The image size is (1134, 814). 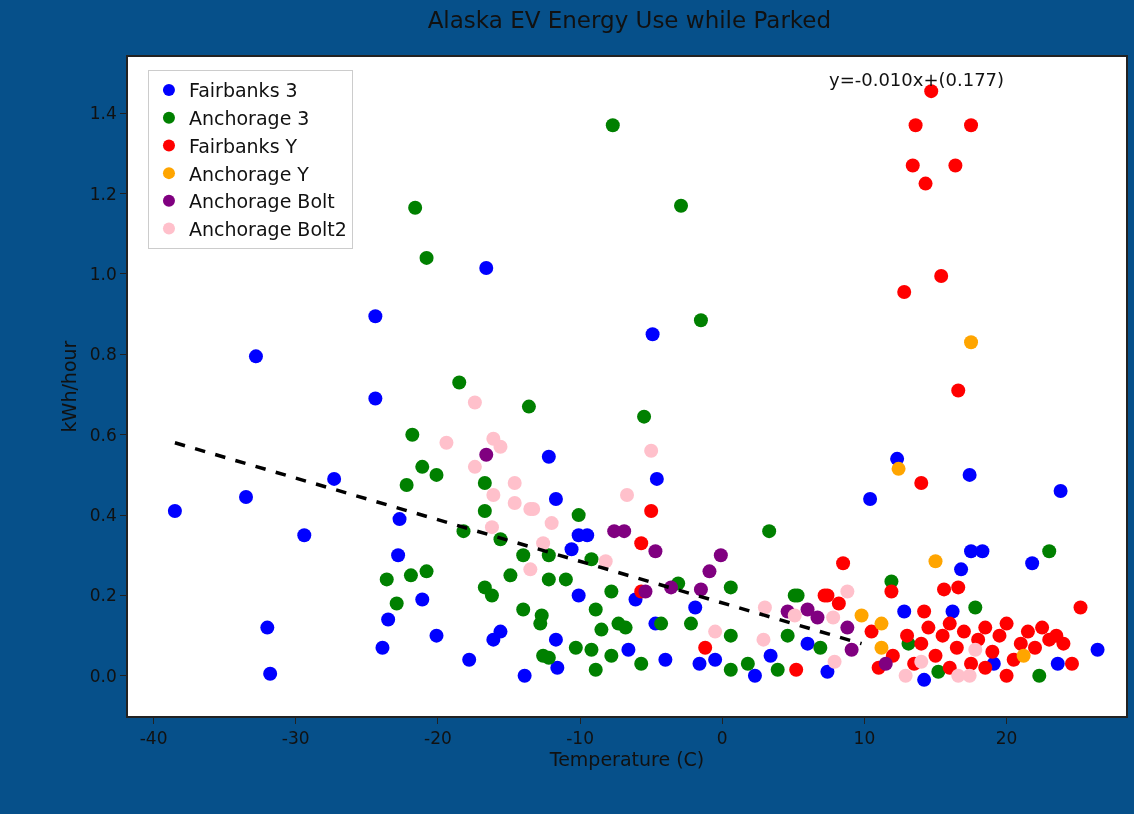 I want to click on x-tick-label: 20, so click(x=1006, y=738).